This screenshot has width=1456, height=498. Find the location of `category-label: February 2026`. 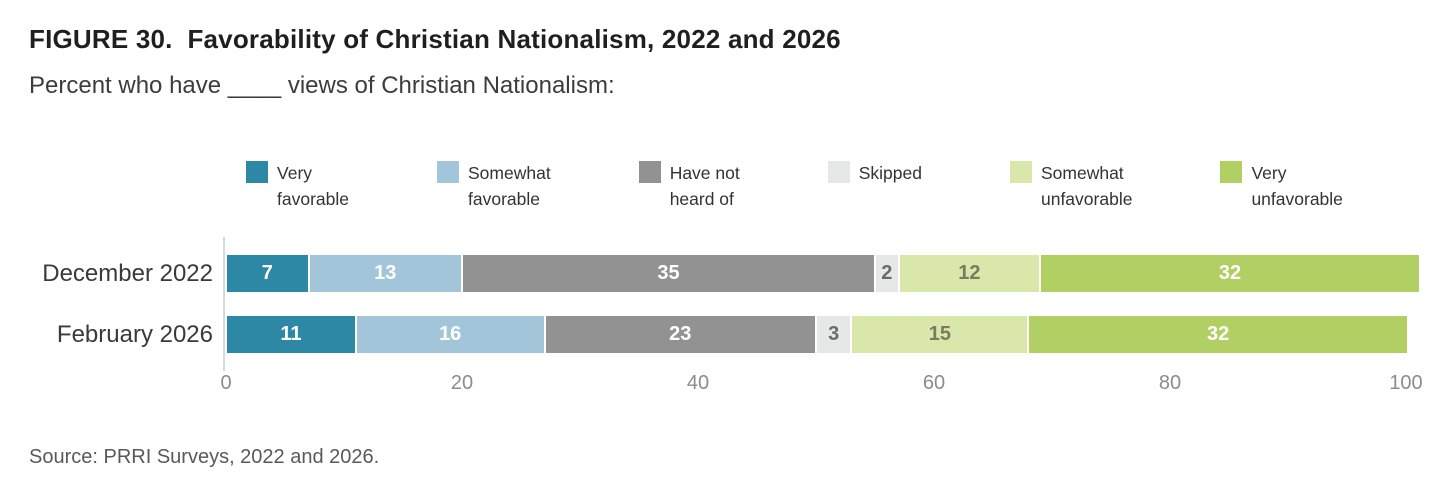

category-label: February 2026 is located at coordinates (134, 334).